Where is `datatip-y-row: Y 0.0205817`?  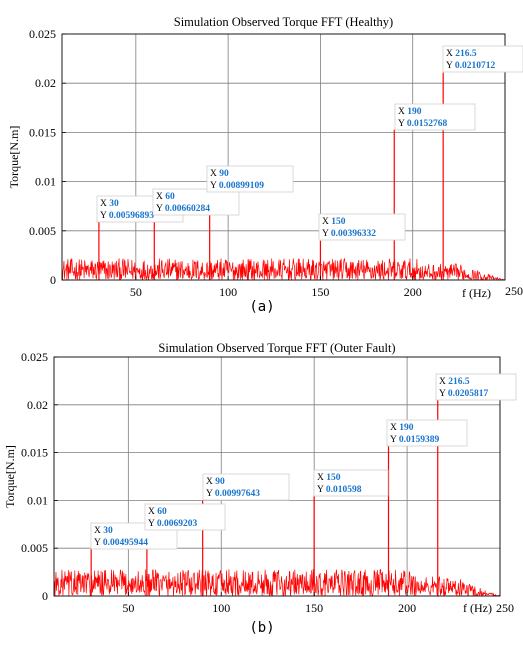 datatip-y-row: Y 0.0205817 is located at coordinates (464, 394).